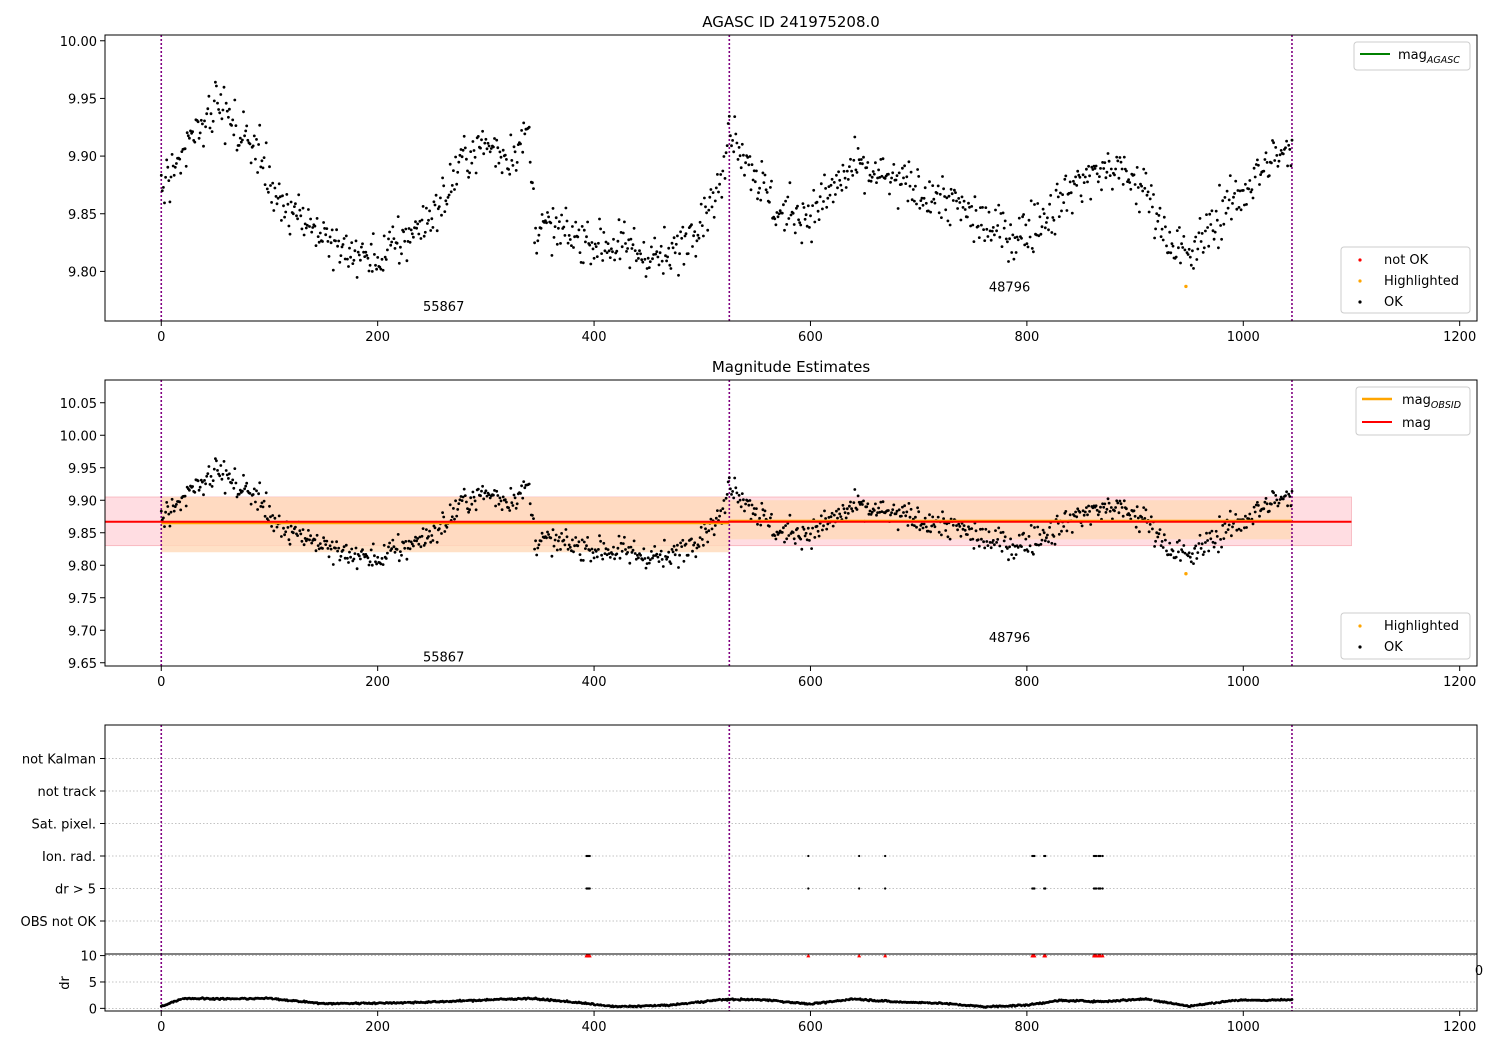 This screenshot has width=1500, height=1050. Describe the element at coordinates (82, 534) in the screenshot. I see `y-tick-label: 9.85` at that location.